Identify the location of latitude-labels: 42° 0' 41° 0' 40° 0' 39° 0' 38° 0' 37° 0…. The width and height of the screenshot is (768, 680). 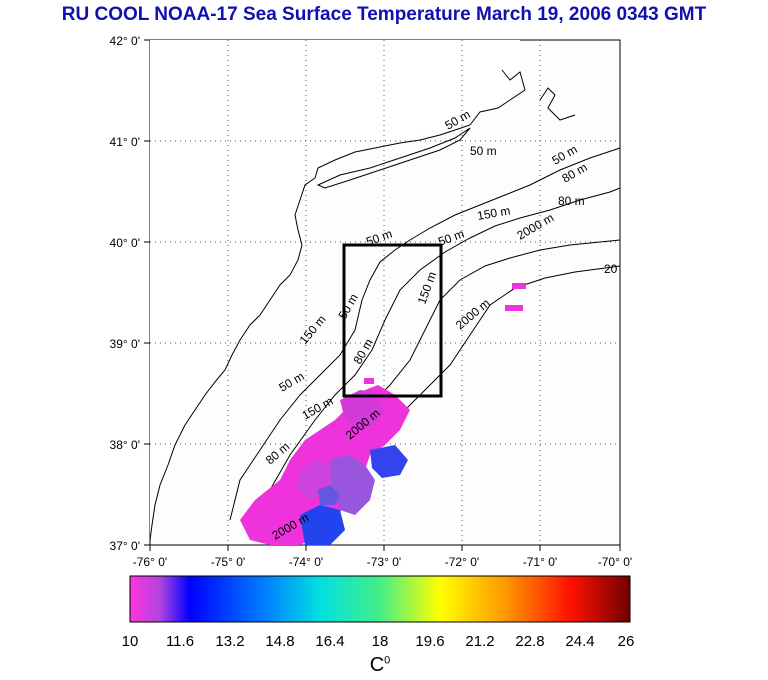
(125, 293).